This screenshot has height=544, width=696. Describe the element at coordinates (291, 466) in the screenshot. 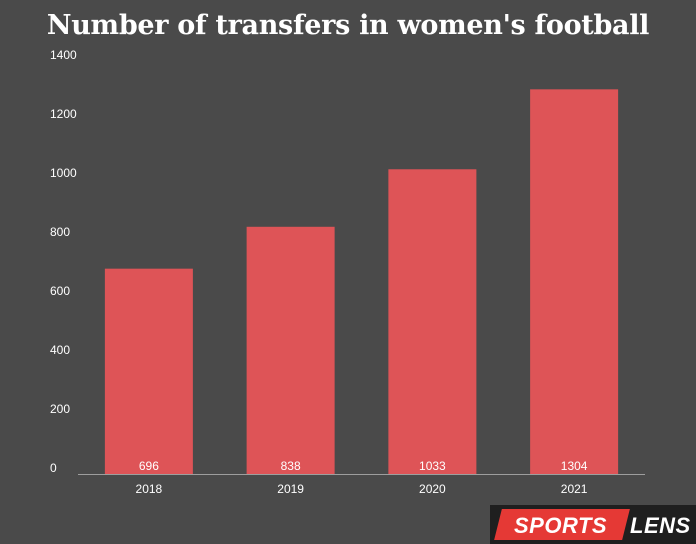

I see `bar-value-label: 838` at that location.